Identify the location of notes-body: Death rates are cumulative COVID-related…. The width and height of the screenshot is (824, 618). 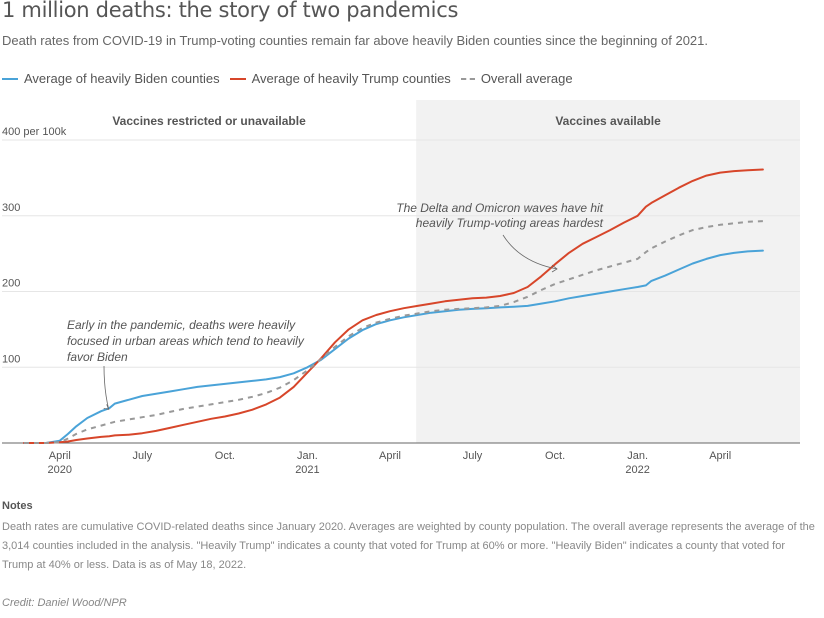
(408, 546).